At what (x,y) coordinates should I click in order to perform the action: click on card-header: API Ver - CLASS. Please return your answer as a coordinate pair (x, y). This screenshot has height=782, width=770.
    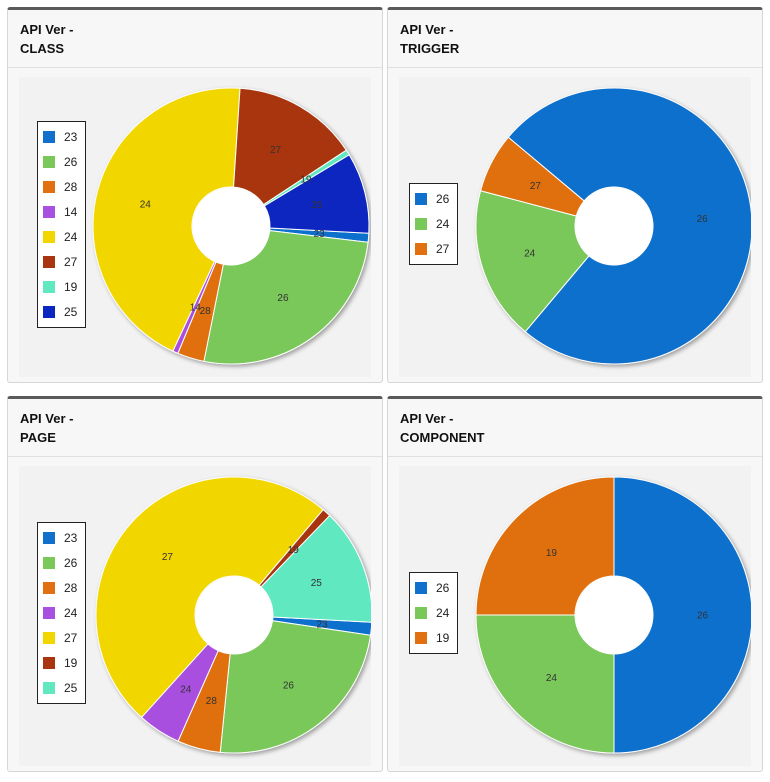
    Looking at the image, I should click on (195, 39).